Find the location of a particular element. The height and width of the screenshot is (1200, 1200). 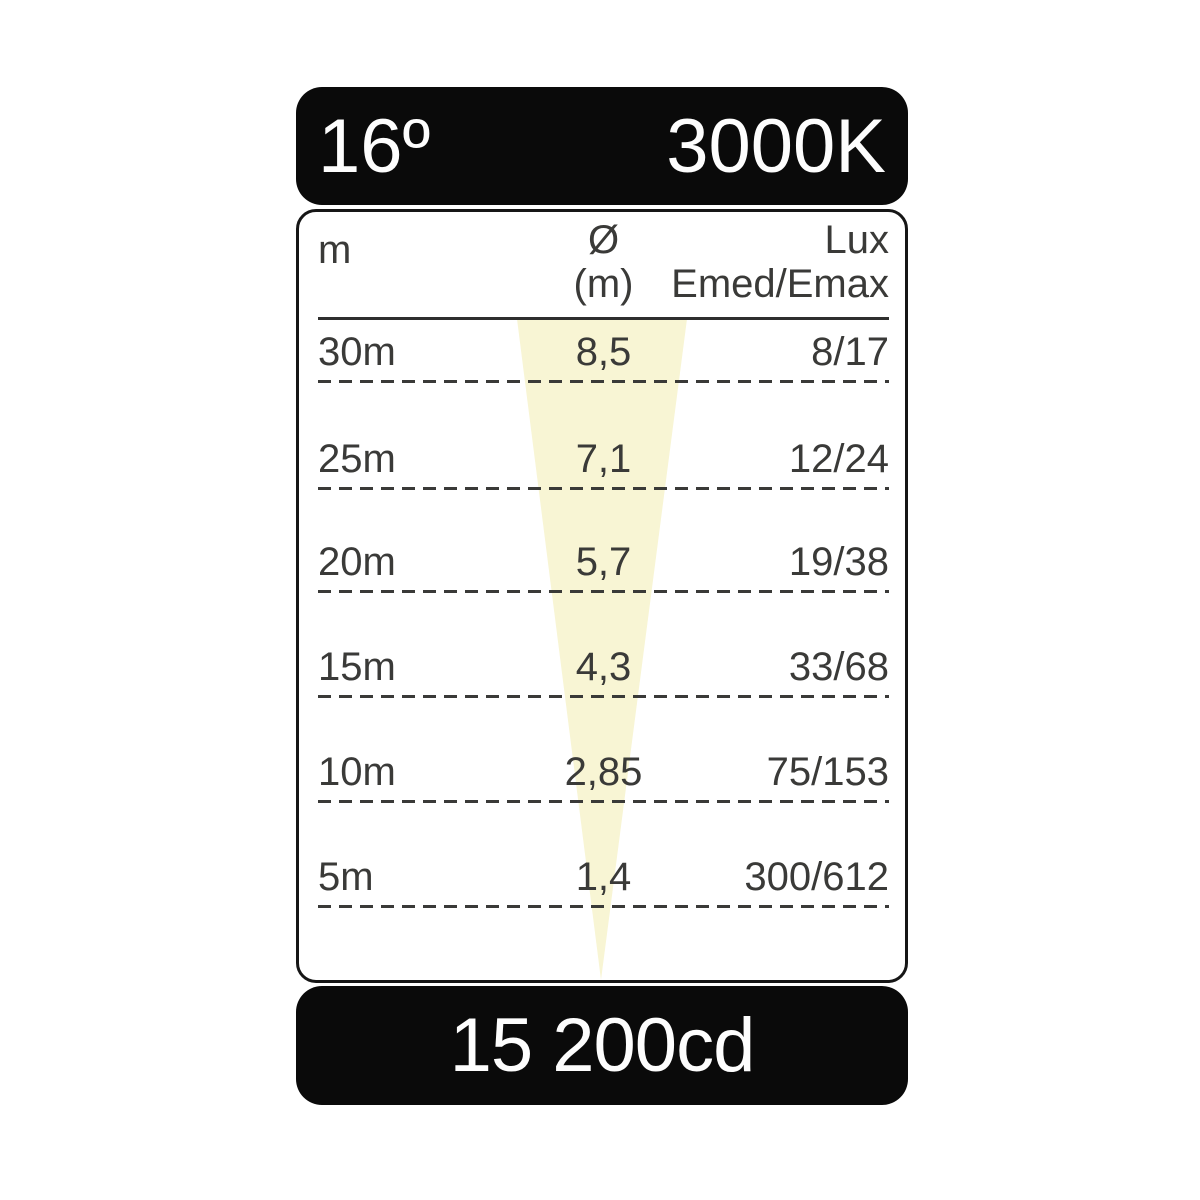

lux-value: 8/17 is located at coordinates (850, 352).